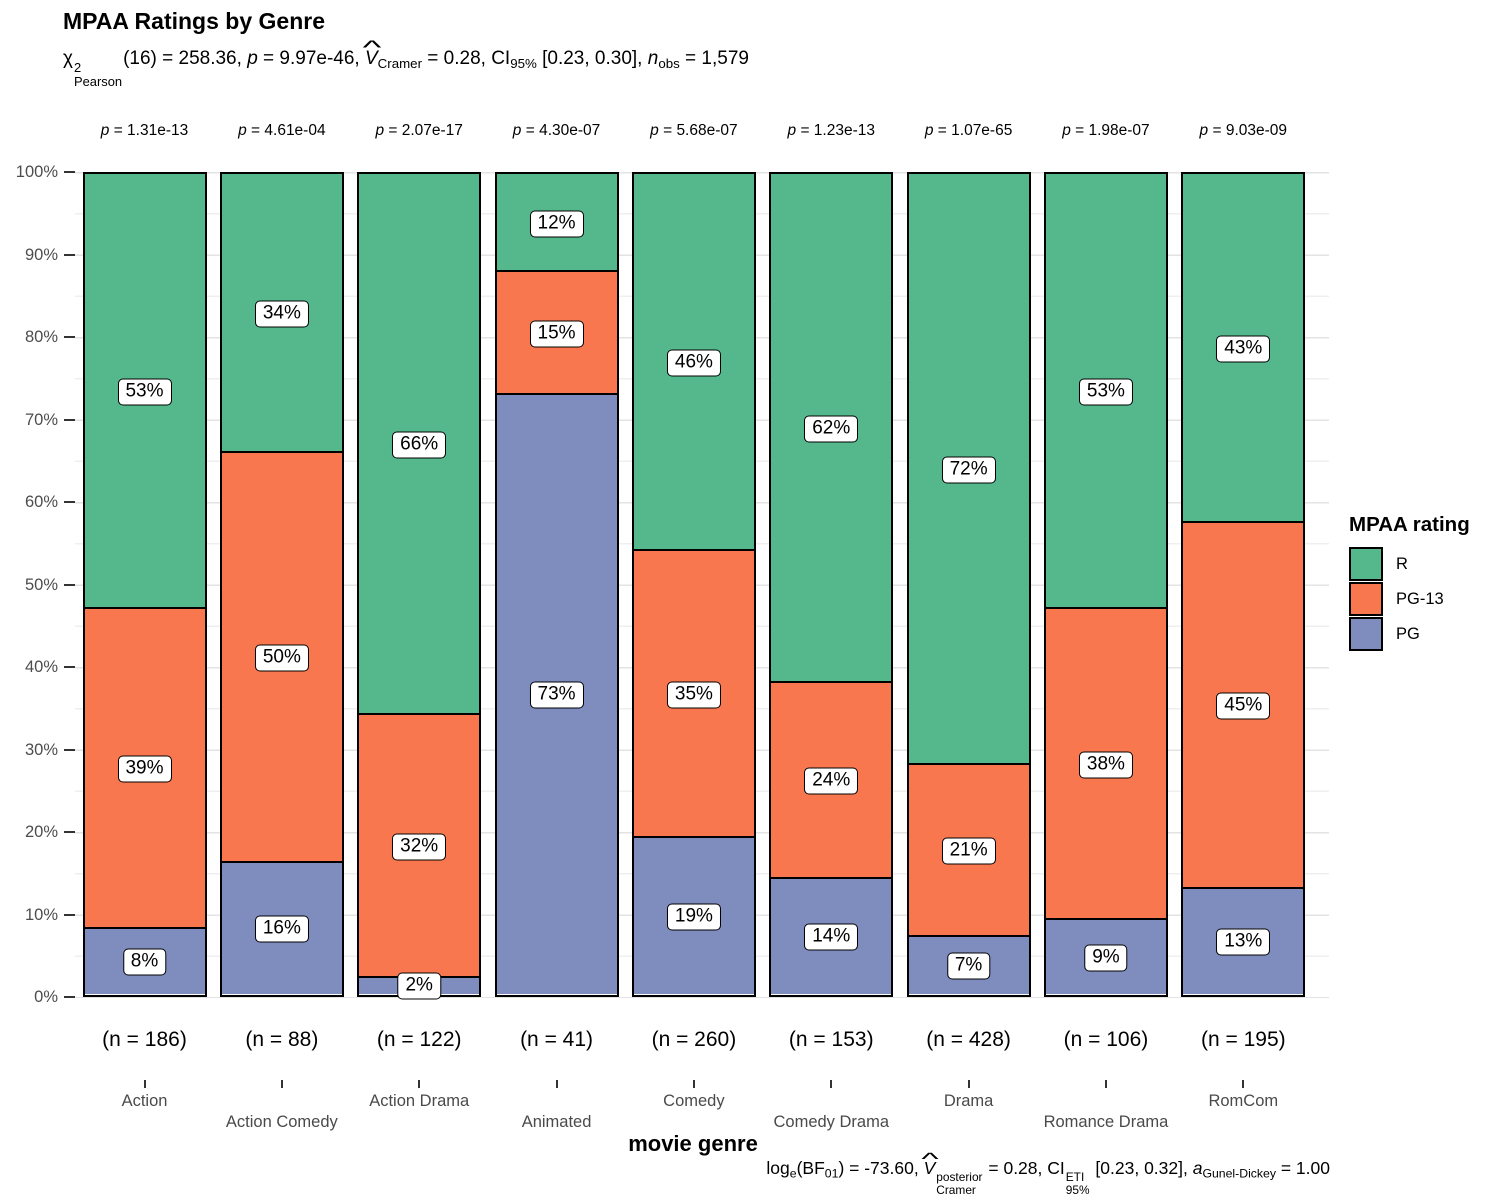 This screenshot has width=1500, height=1200. What do you see at coordinates (1197, 1168) in the screenshot?
I see `text-token: a` at bounding box center [1197, 1168].